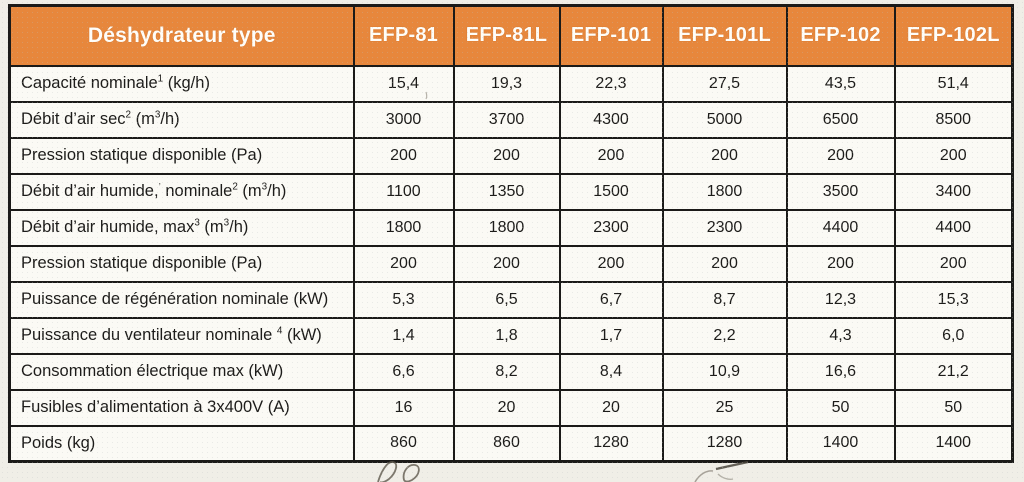 The width and height of the screenshot is (1024, 482). What do you see at coordinates (611, 335) in the screenshot?
I see `value-cell: 1,7` at bounding box center [611, 335].